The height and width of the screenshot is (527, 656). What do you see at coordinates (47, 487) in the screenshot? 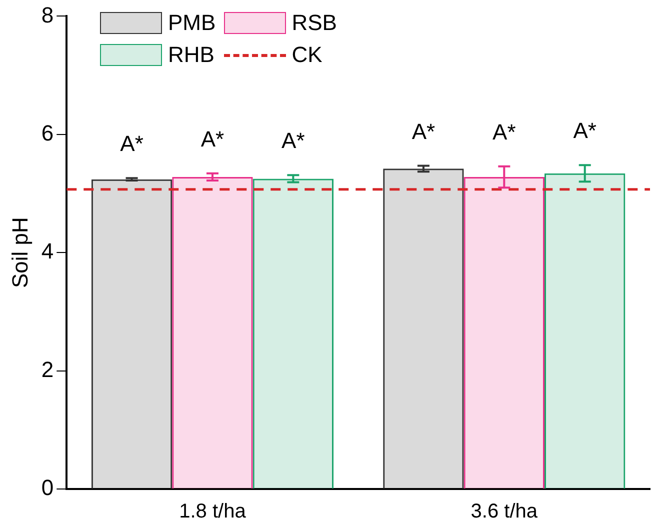
I see `y-tick-label: 0` at bounding box center [47, 487].